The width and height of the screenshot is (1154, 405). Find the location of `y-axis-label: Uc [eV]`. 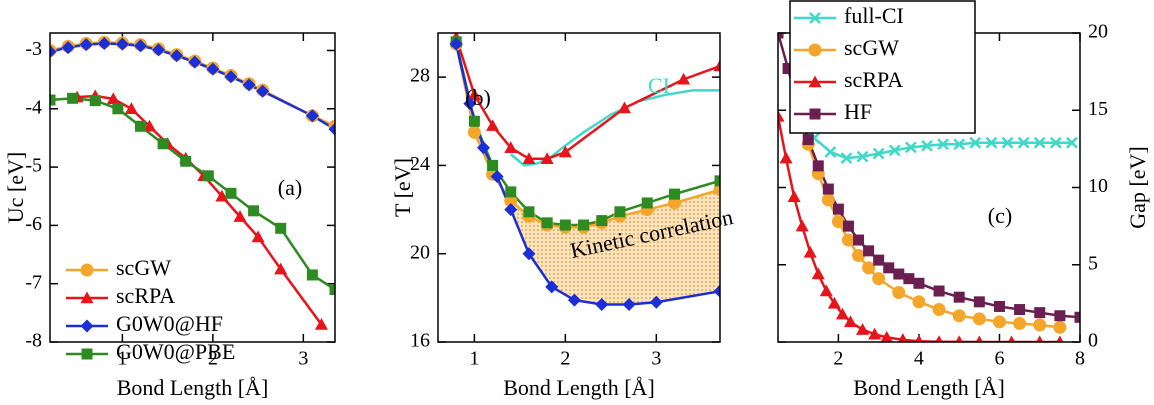

y-axis-label: Uc [eV] is located at coordinates (15, 187).